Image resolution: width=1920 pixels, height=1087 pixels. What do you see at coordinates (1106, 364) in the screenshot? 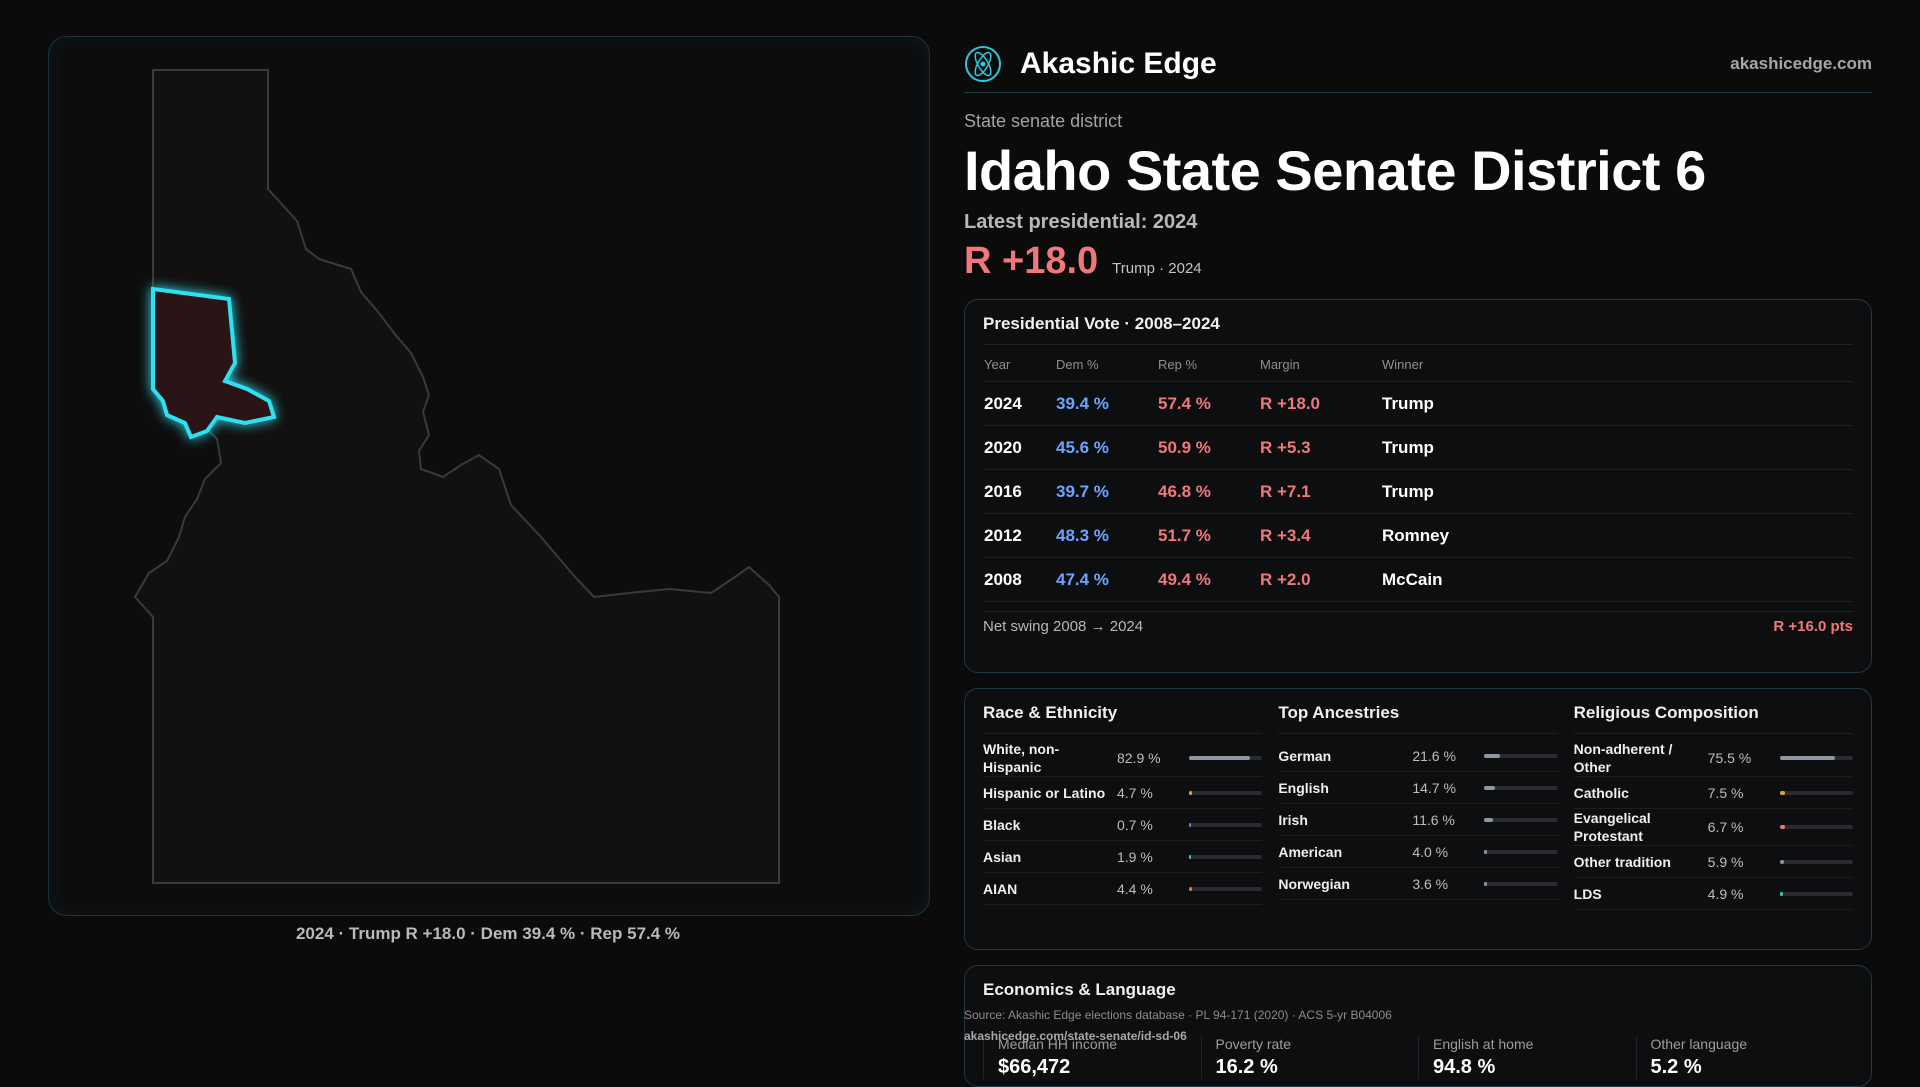
I see `col-dem: Dem %` at bounding box center [1106, 364].